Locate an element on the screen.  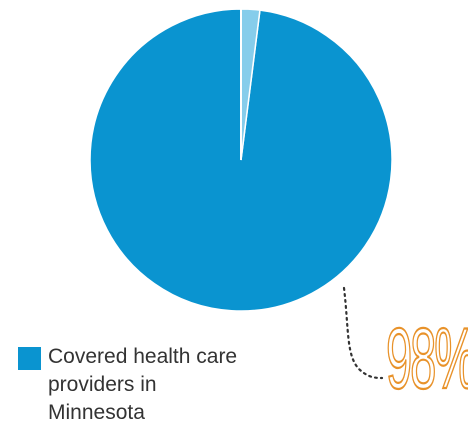
annotation-connector is located at coordinates (363, 333).